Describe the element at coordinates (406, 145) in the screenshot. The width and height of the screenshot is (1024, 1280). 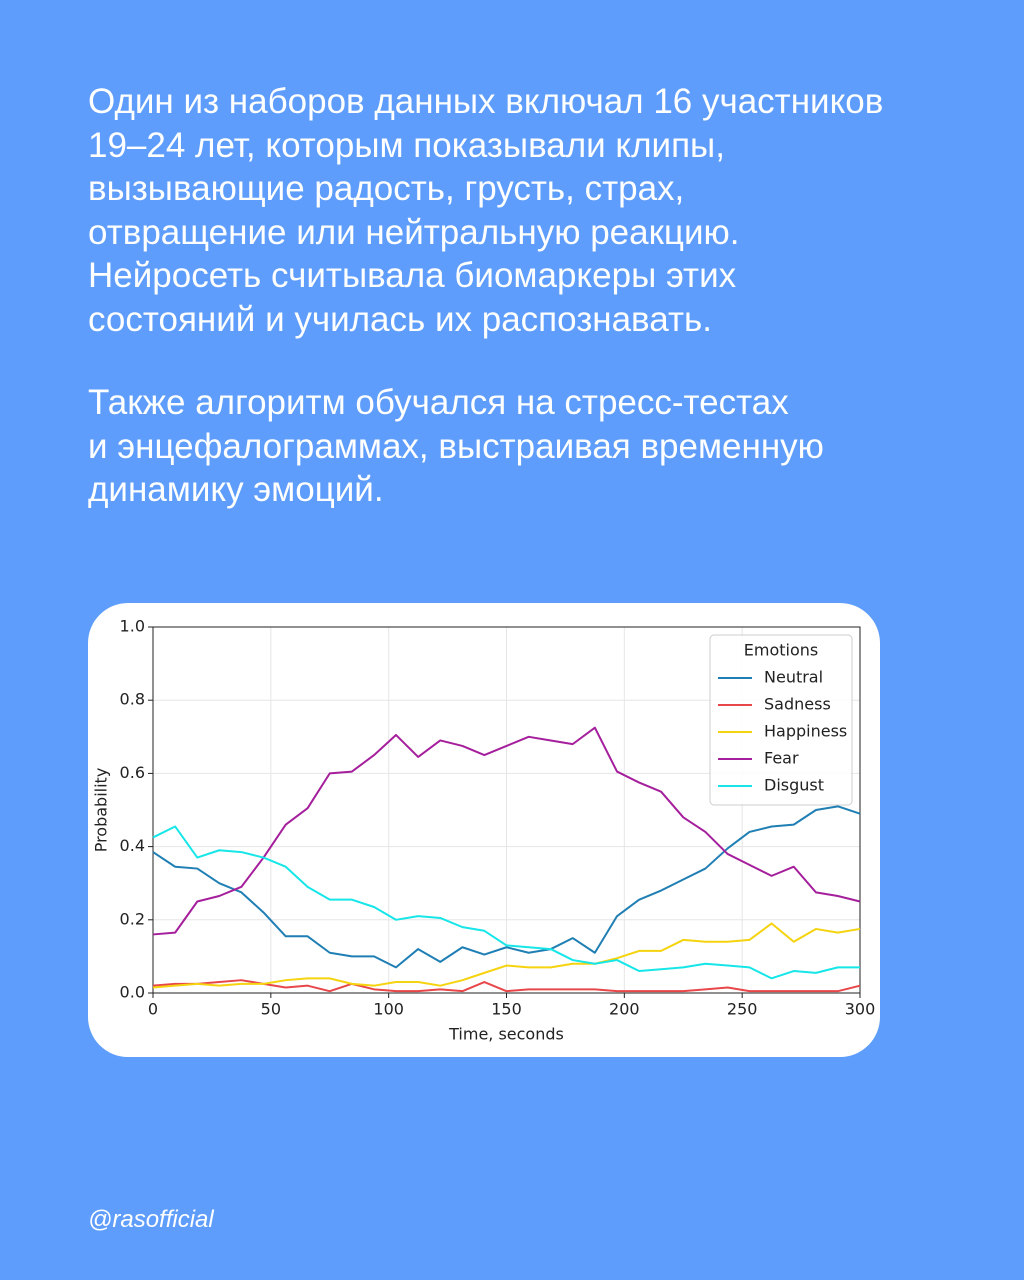
I see `text-line: 19–24 лет, которым показывали клипы,` at that location.